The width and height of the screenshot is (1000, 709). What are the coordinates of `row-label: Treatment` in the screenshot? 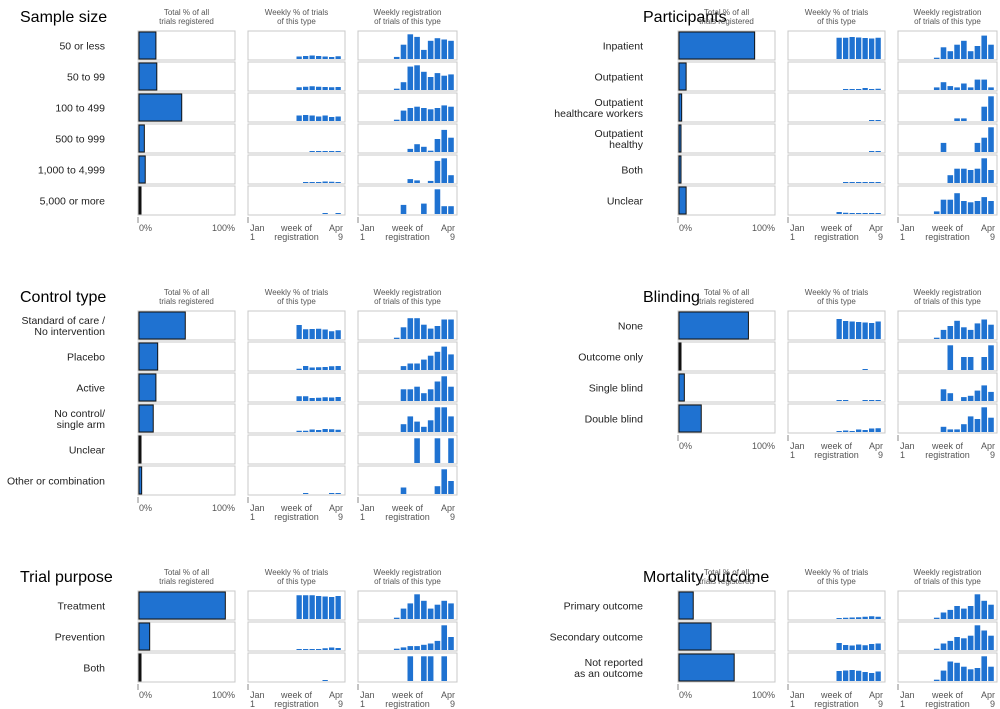 It's located at (82, 607).